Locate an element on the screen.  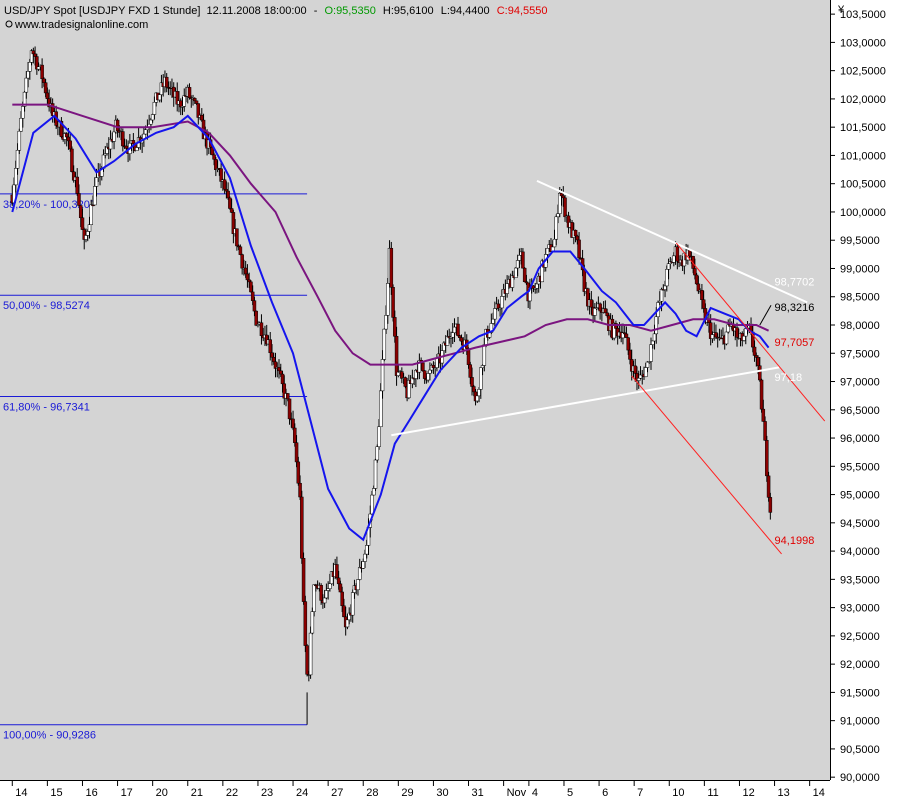
y-tick-label: 91,0000 is located at coordinates (860, 722).